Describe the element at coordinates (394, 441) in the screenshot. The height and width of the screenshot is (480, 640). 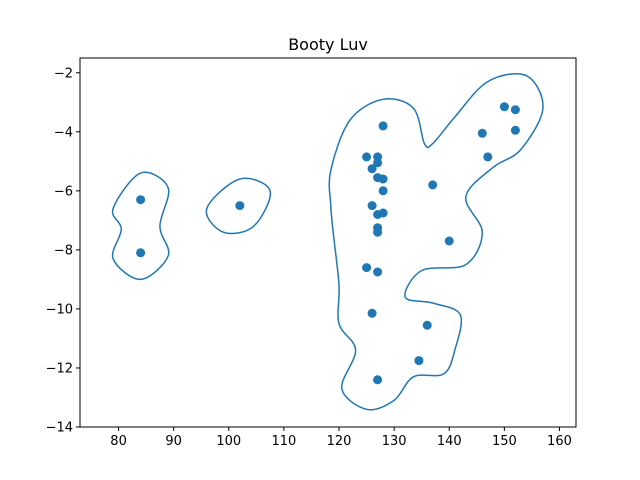
I see `x-tick-label: 130` at that location.